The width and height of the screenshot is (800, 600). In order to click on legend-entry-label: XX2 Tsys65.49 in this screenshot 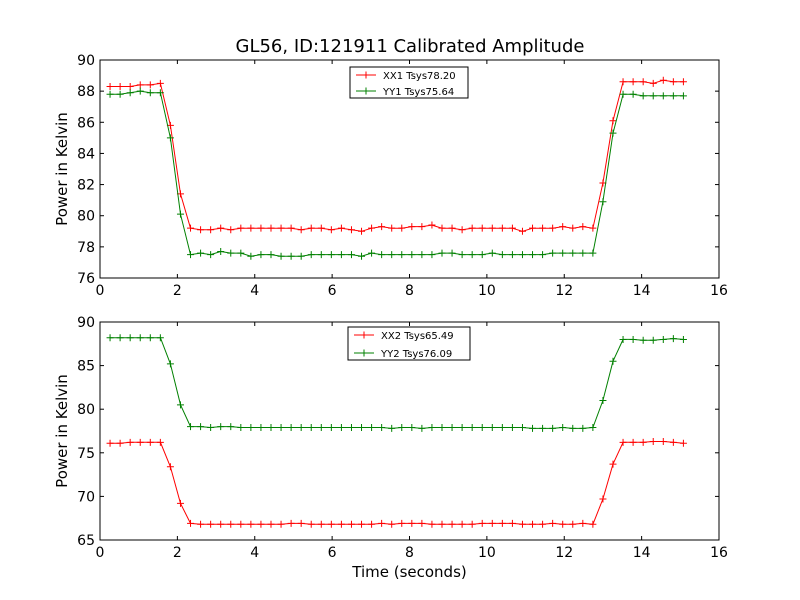, I will do `click(417, 336)`.